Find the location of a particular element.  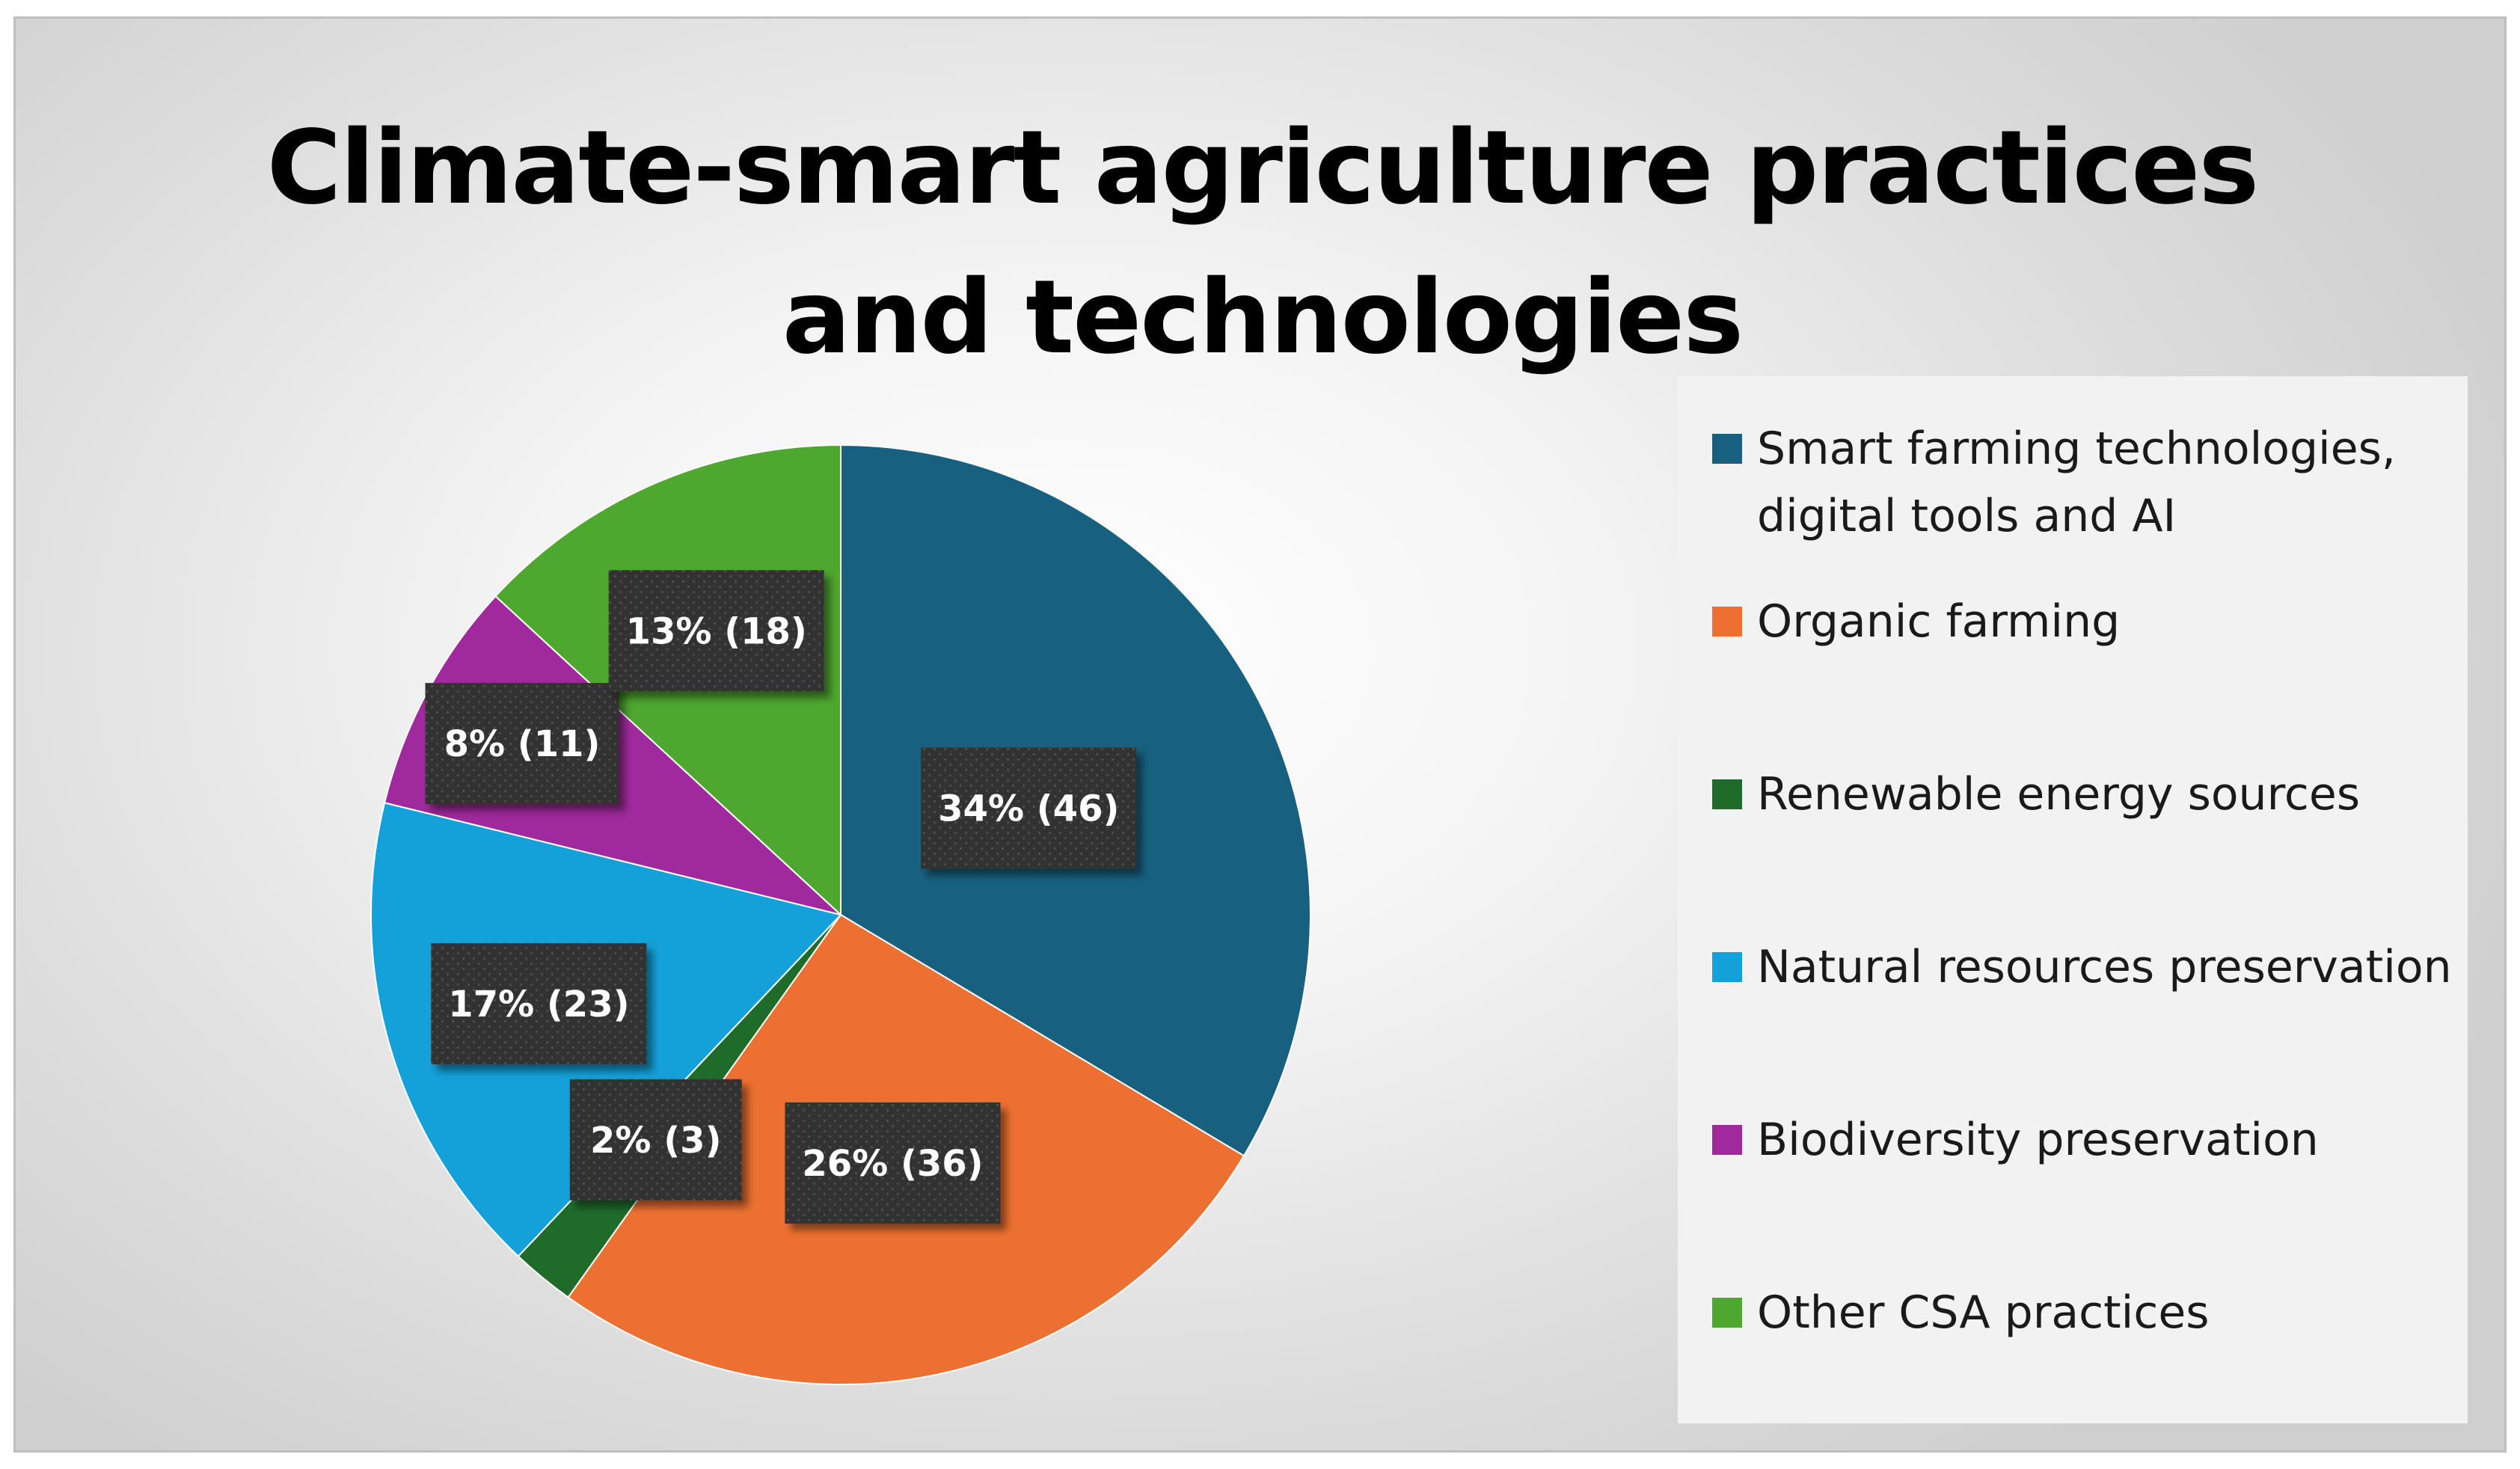

chart-title-line-2: and technologies is located at coordinates (1263, 318).